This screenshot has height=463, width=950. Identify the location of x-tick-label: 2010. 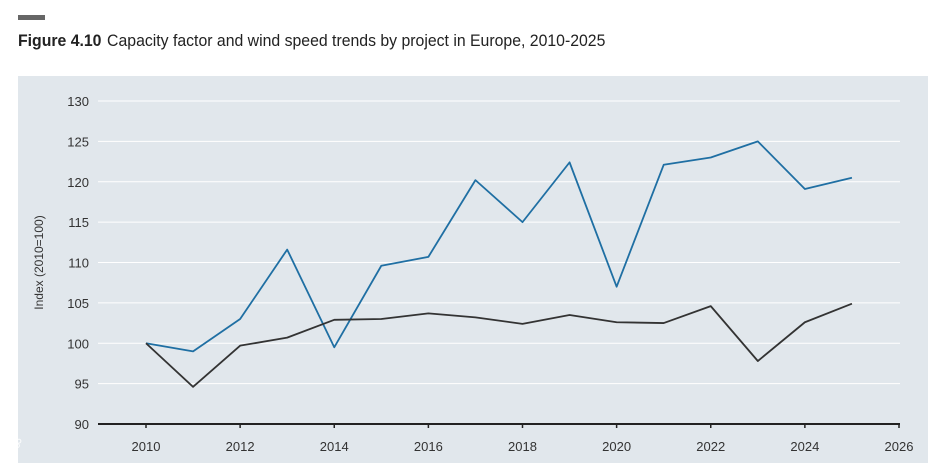
(146, 446).